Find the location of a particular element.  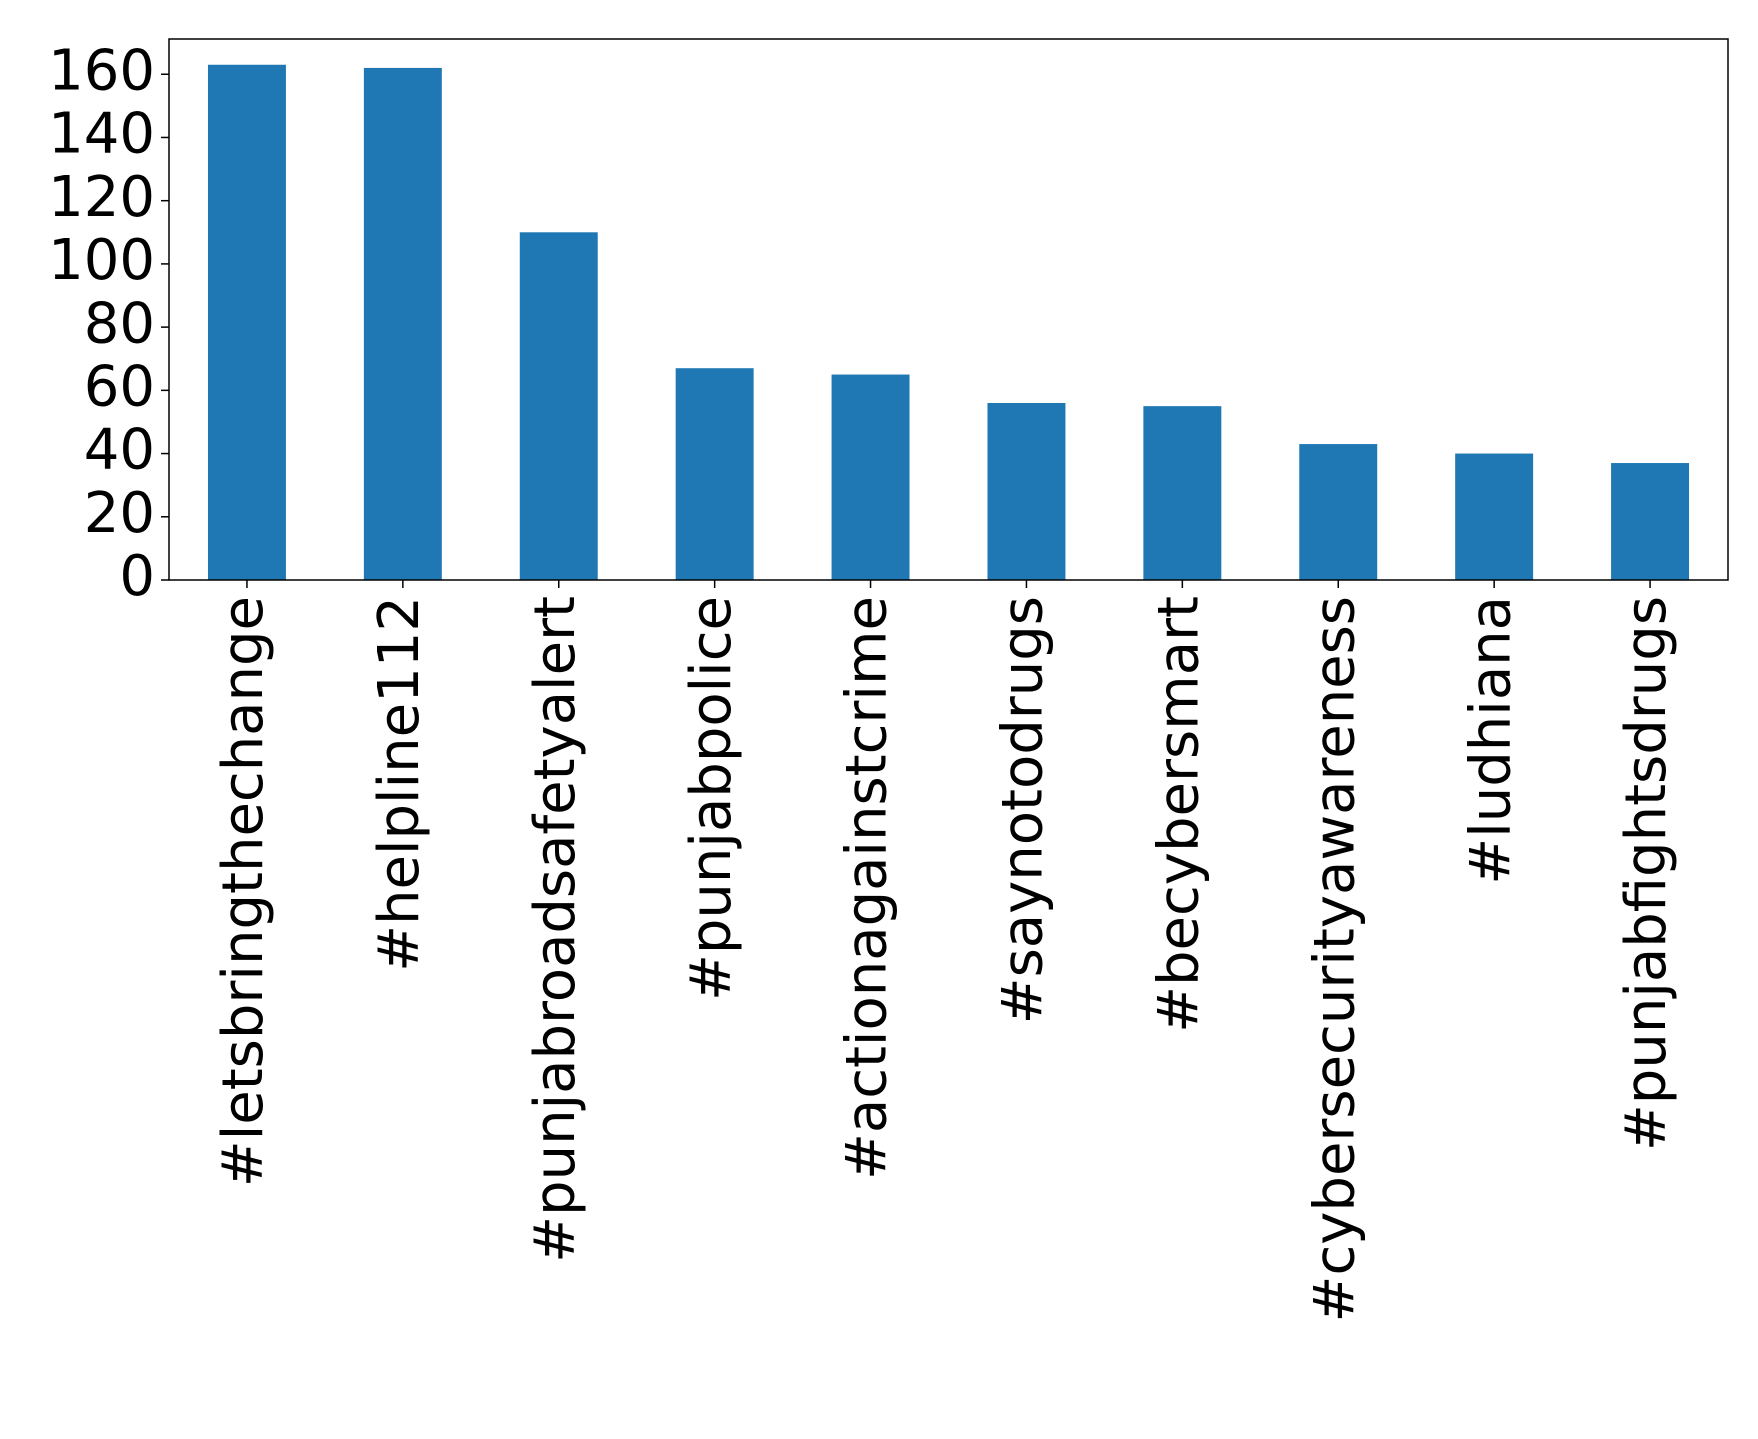

y-tick-label: 100 is located at coordinates (101, 260).